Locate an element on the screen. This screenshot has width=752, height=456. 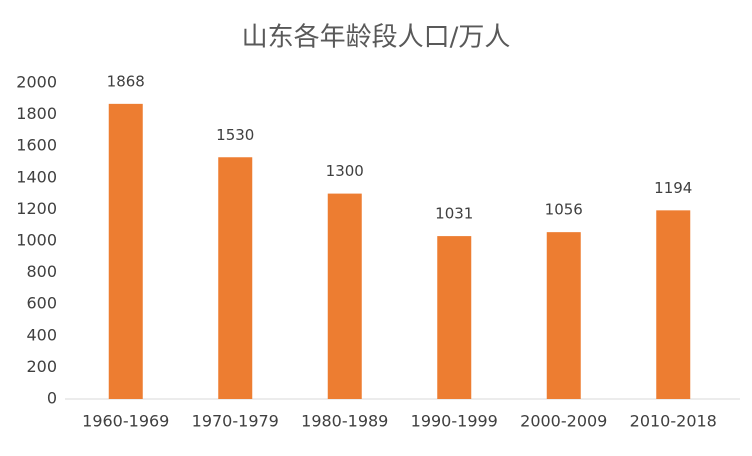
data-label: 1194 is located at coordinates (673, 188).